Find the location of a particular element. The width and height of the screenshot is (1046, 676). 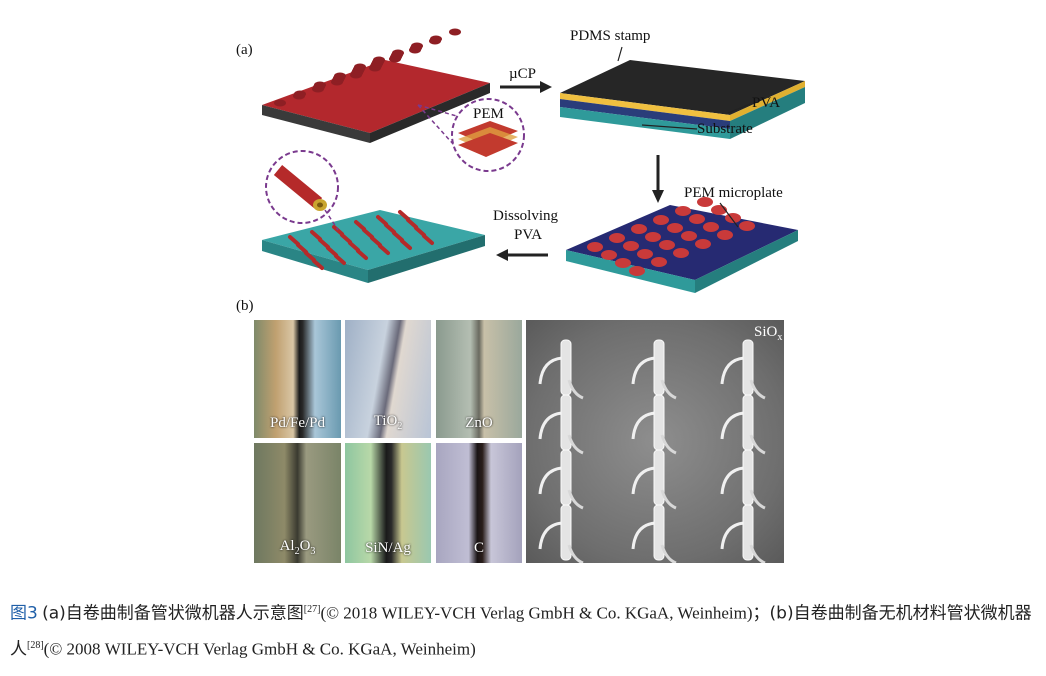

figure-label: 图3 is located at coordinates (24, 613).